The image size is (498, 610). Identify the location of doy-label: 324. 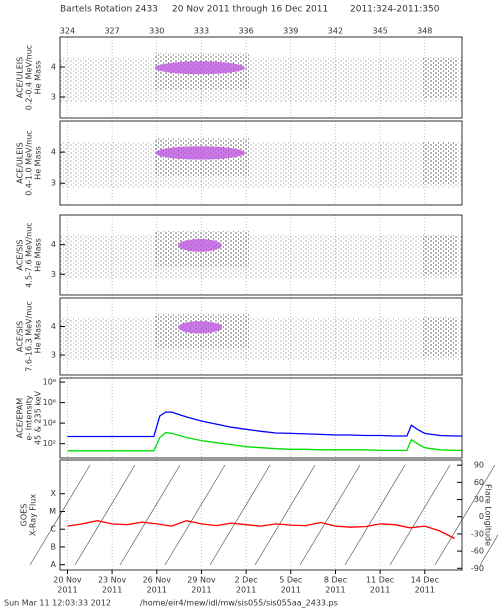
(67, 31).